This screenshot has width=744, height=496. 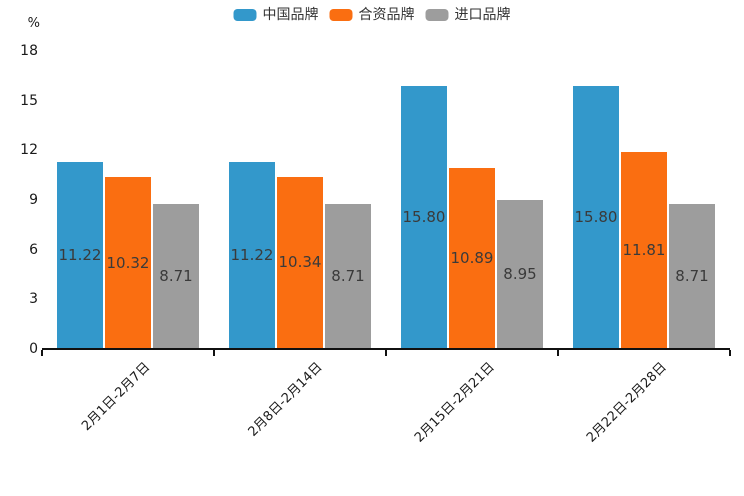 I want to click on legend-label: 合资品牌, so click(x=386, y=15).